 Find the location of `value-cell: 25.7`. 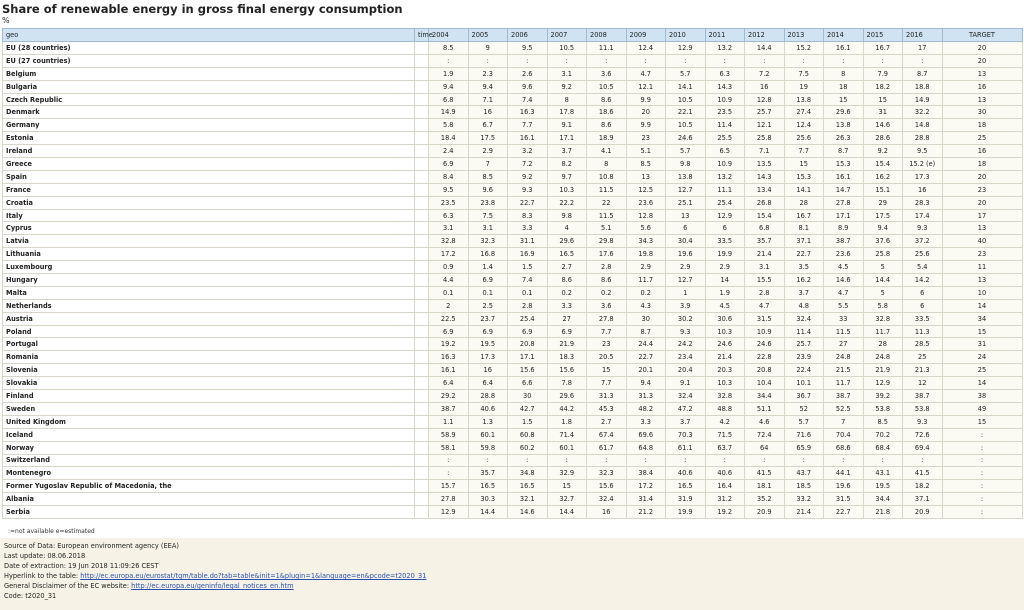

value-cell: 25.7 is located at coordinates (764, 112).